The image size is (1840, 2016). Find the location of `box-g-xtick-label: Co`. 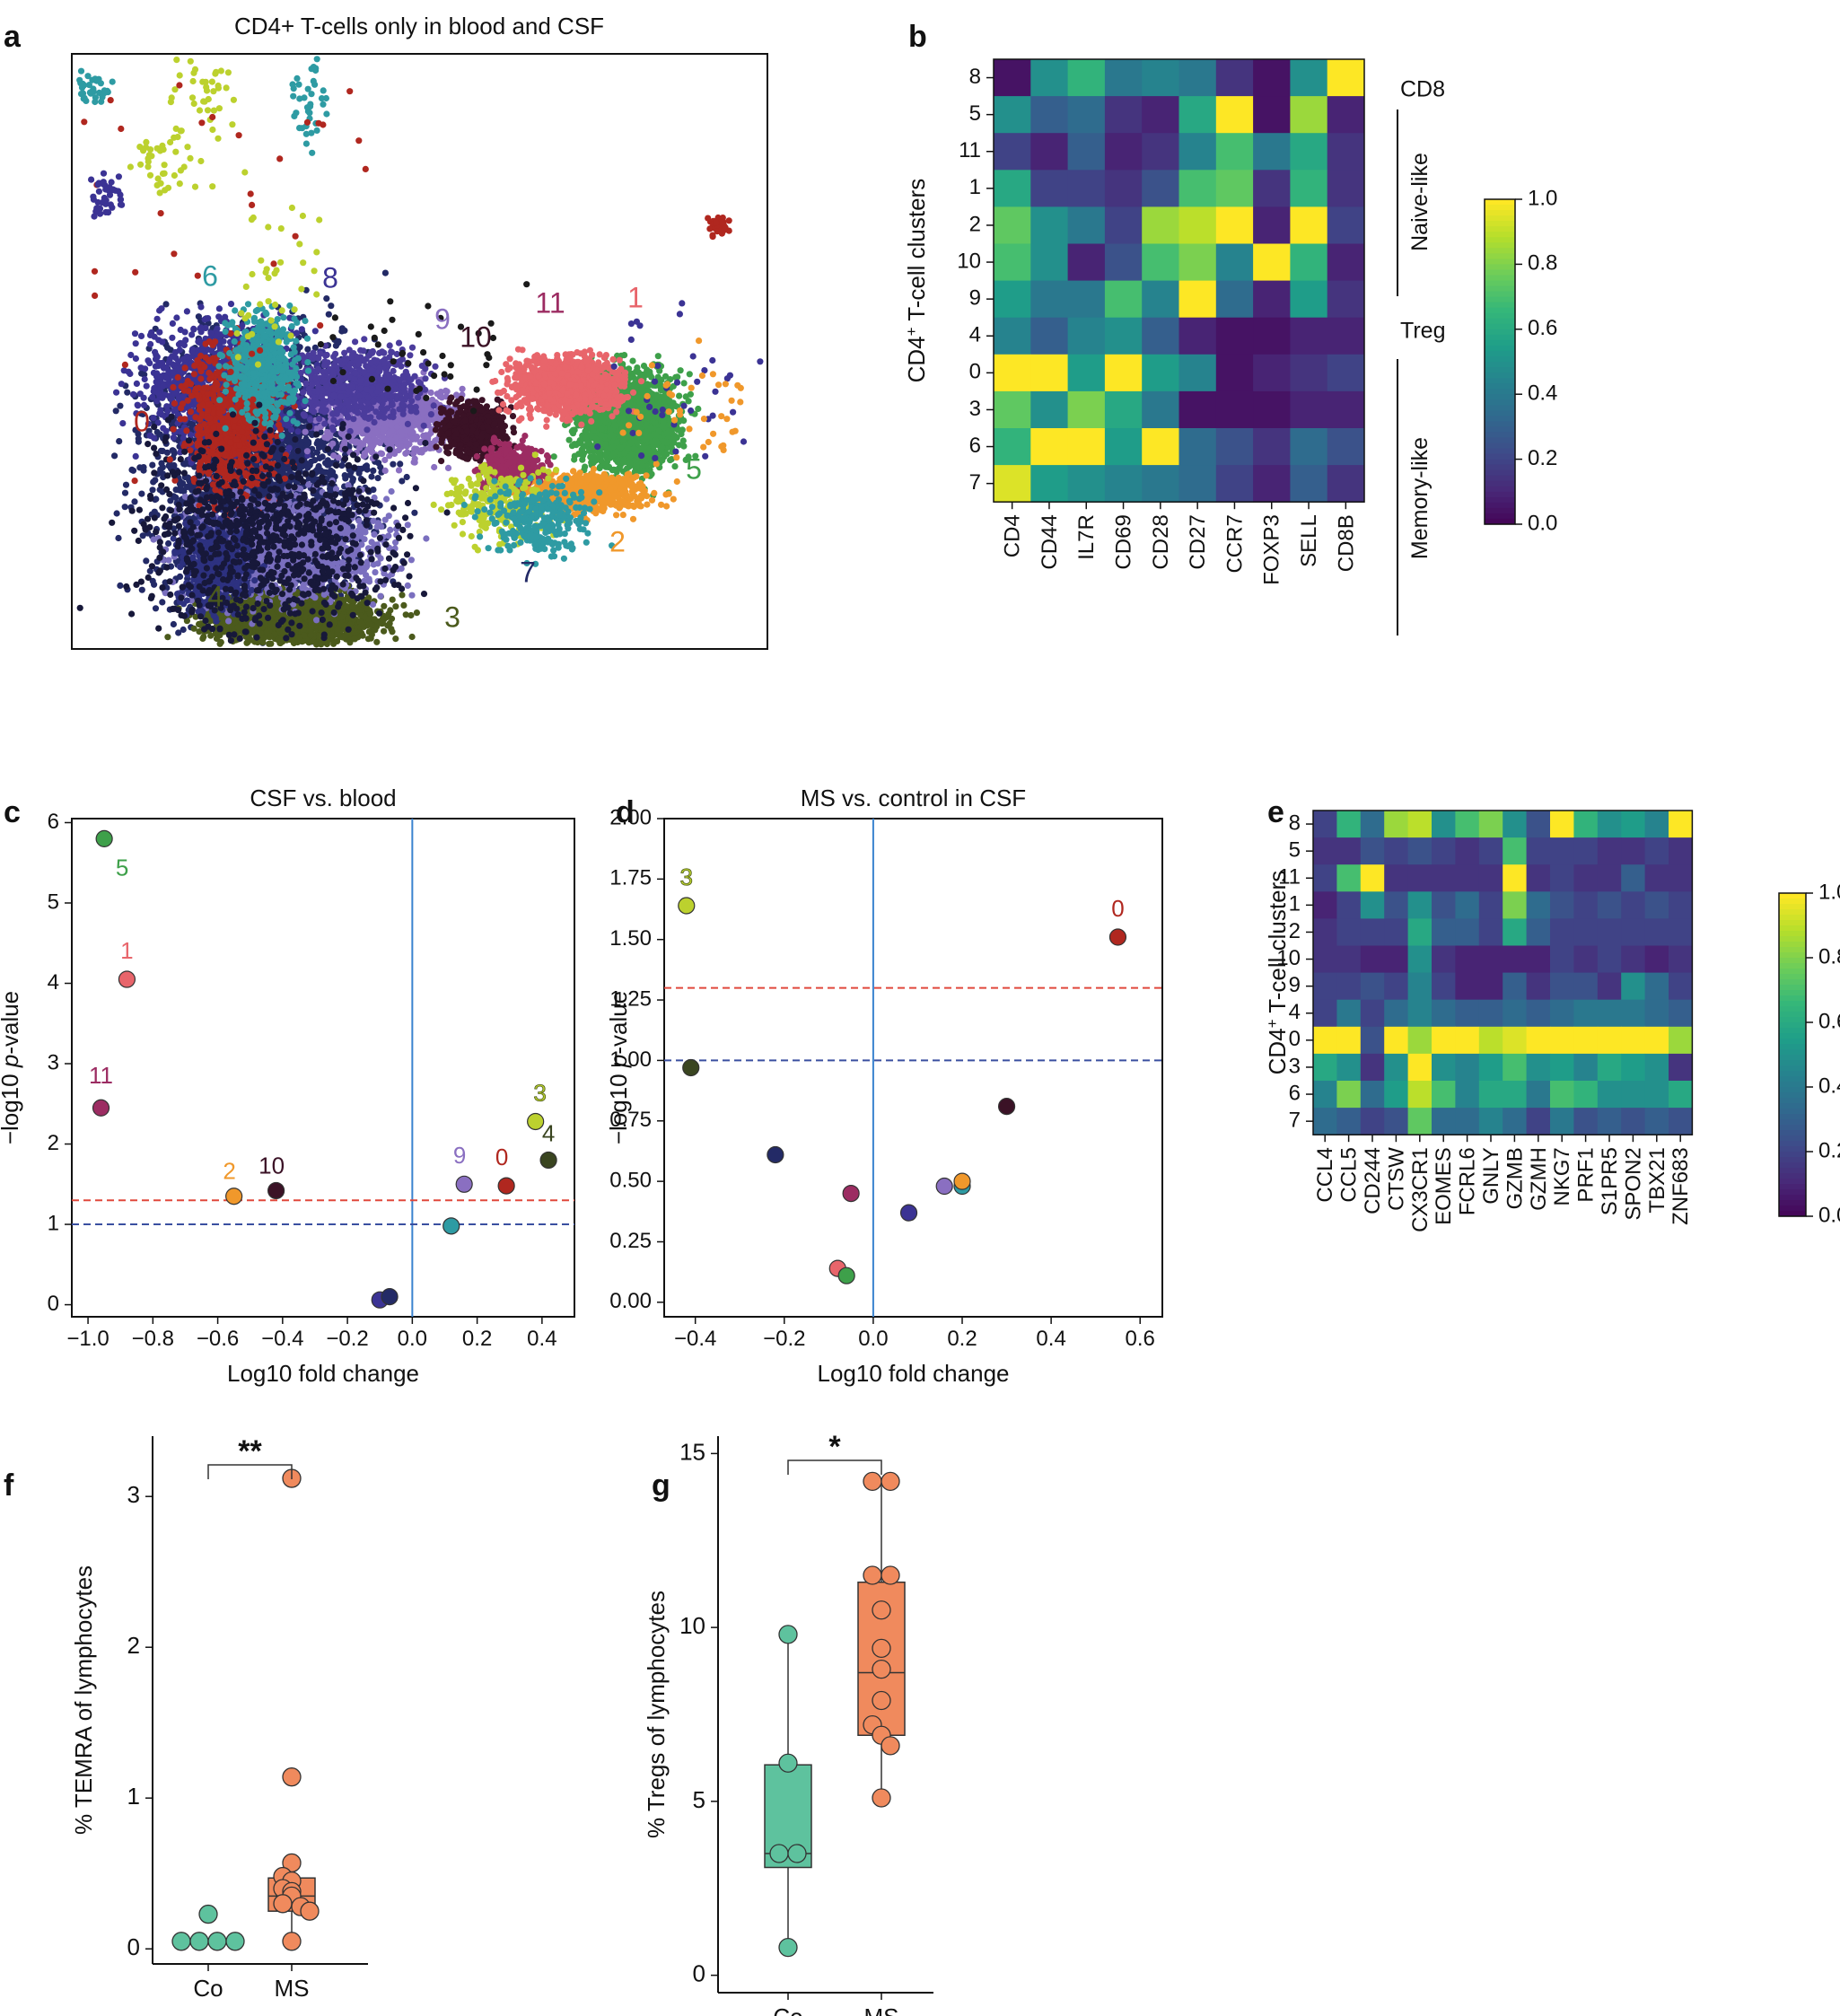

box-g-xtick-label: Co is located at coordinates (787, 2009).